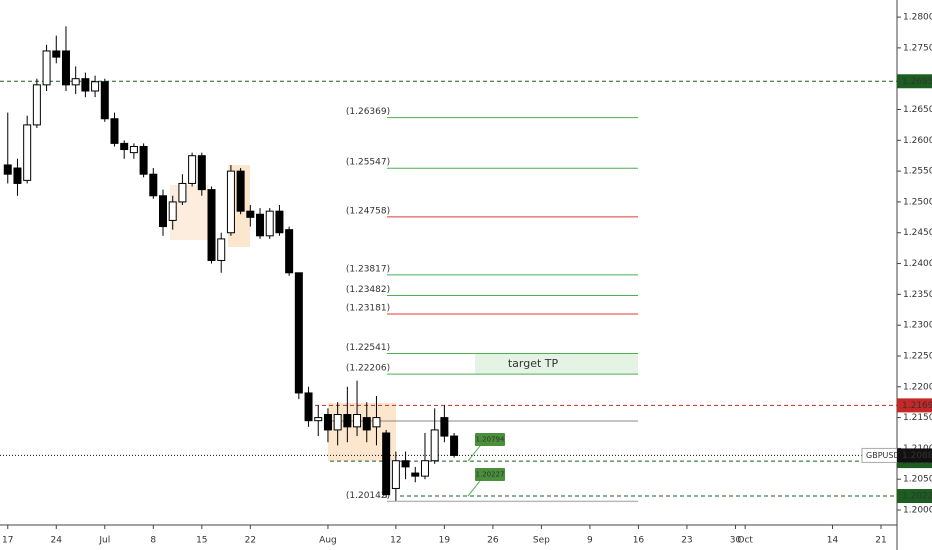  Describe the element at coordinates (541, 541) in the screenshot. I see `x-tick-label: Sep` at that location.